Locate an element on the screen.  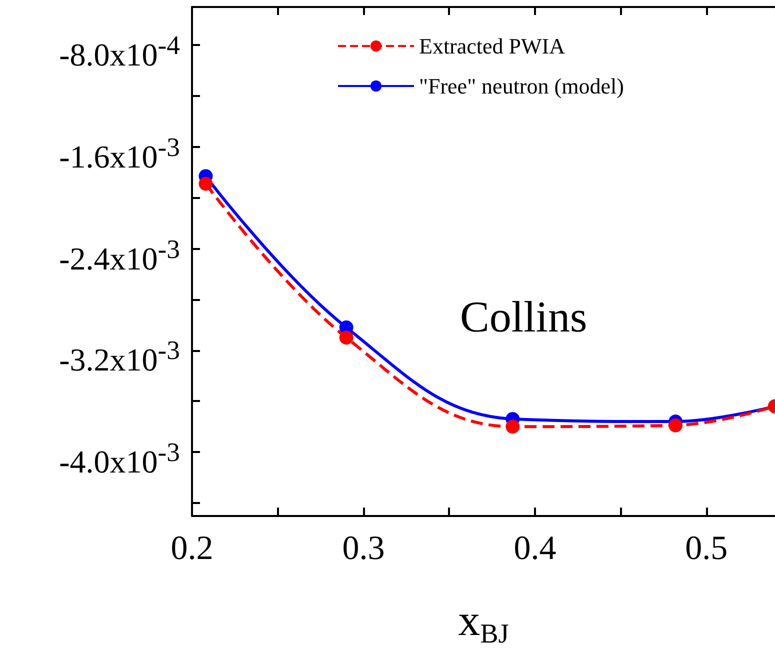
x-tick-label: 0.5 is located at coordinates (706, 549).